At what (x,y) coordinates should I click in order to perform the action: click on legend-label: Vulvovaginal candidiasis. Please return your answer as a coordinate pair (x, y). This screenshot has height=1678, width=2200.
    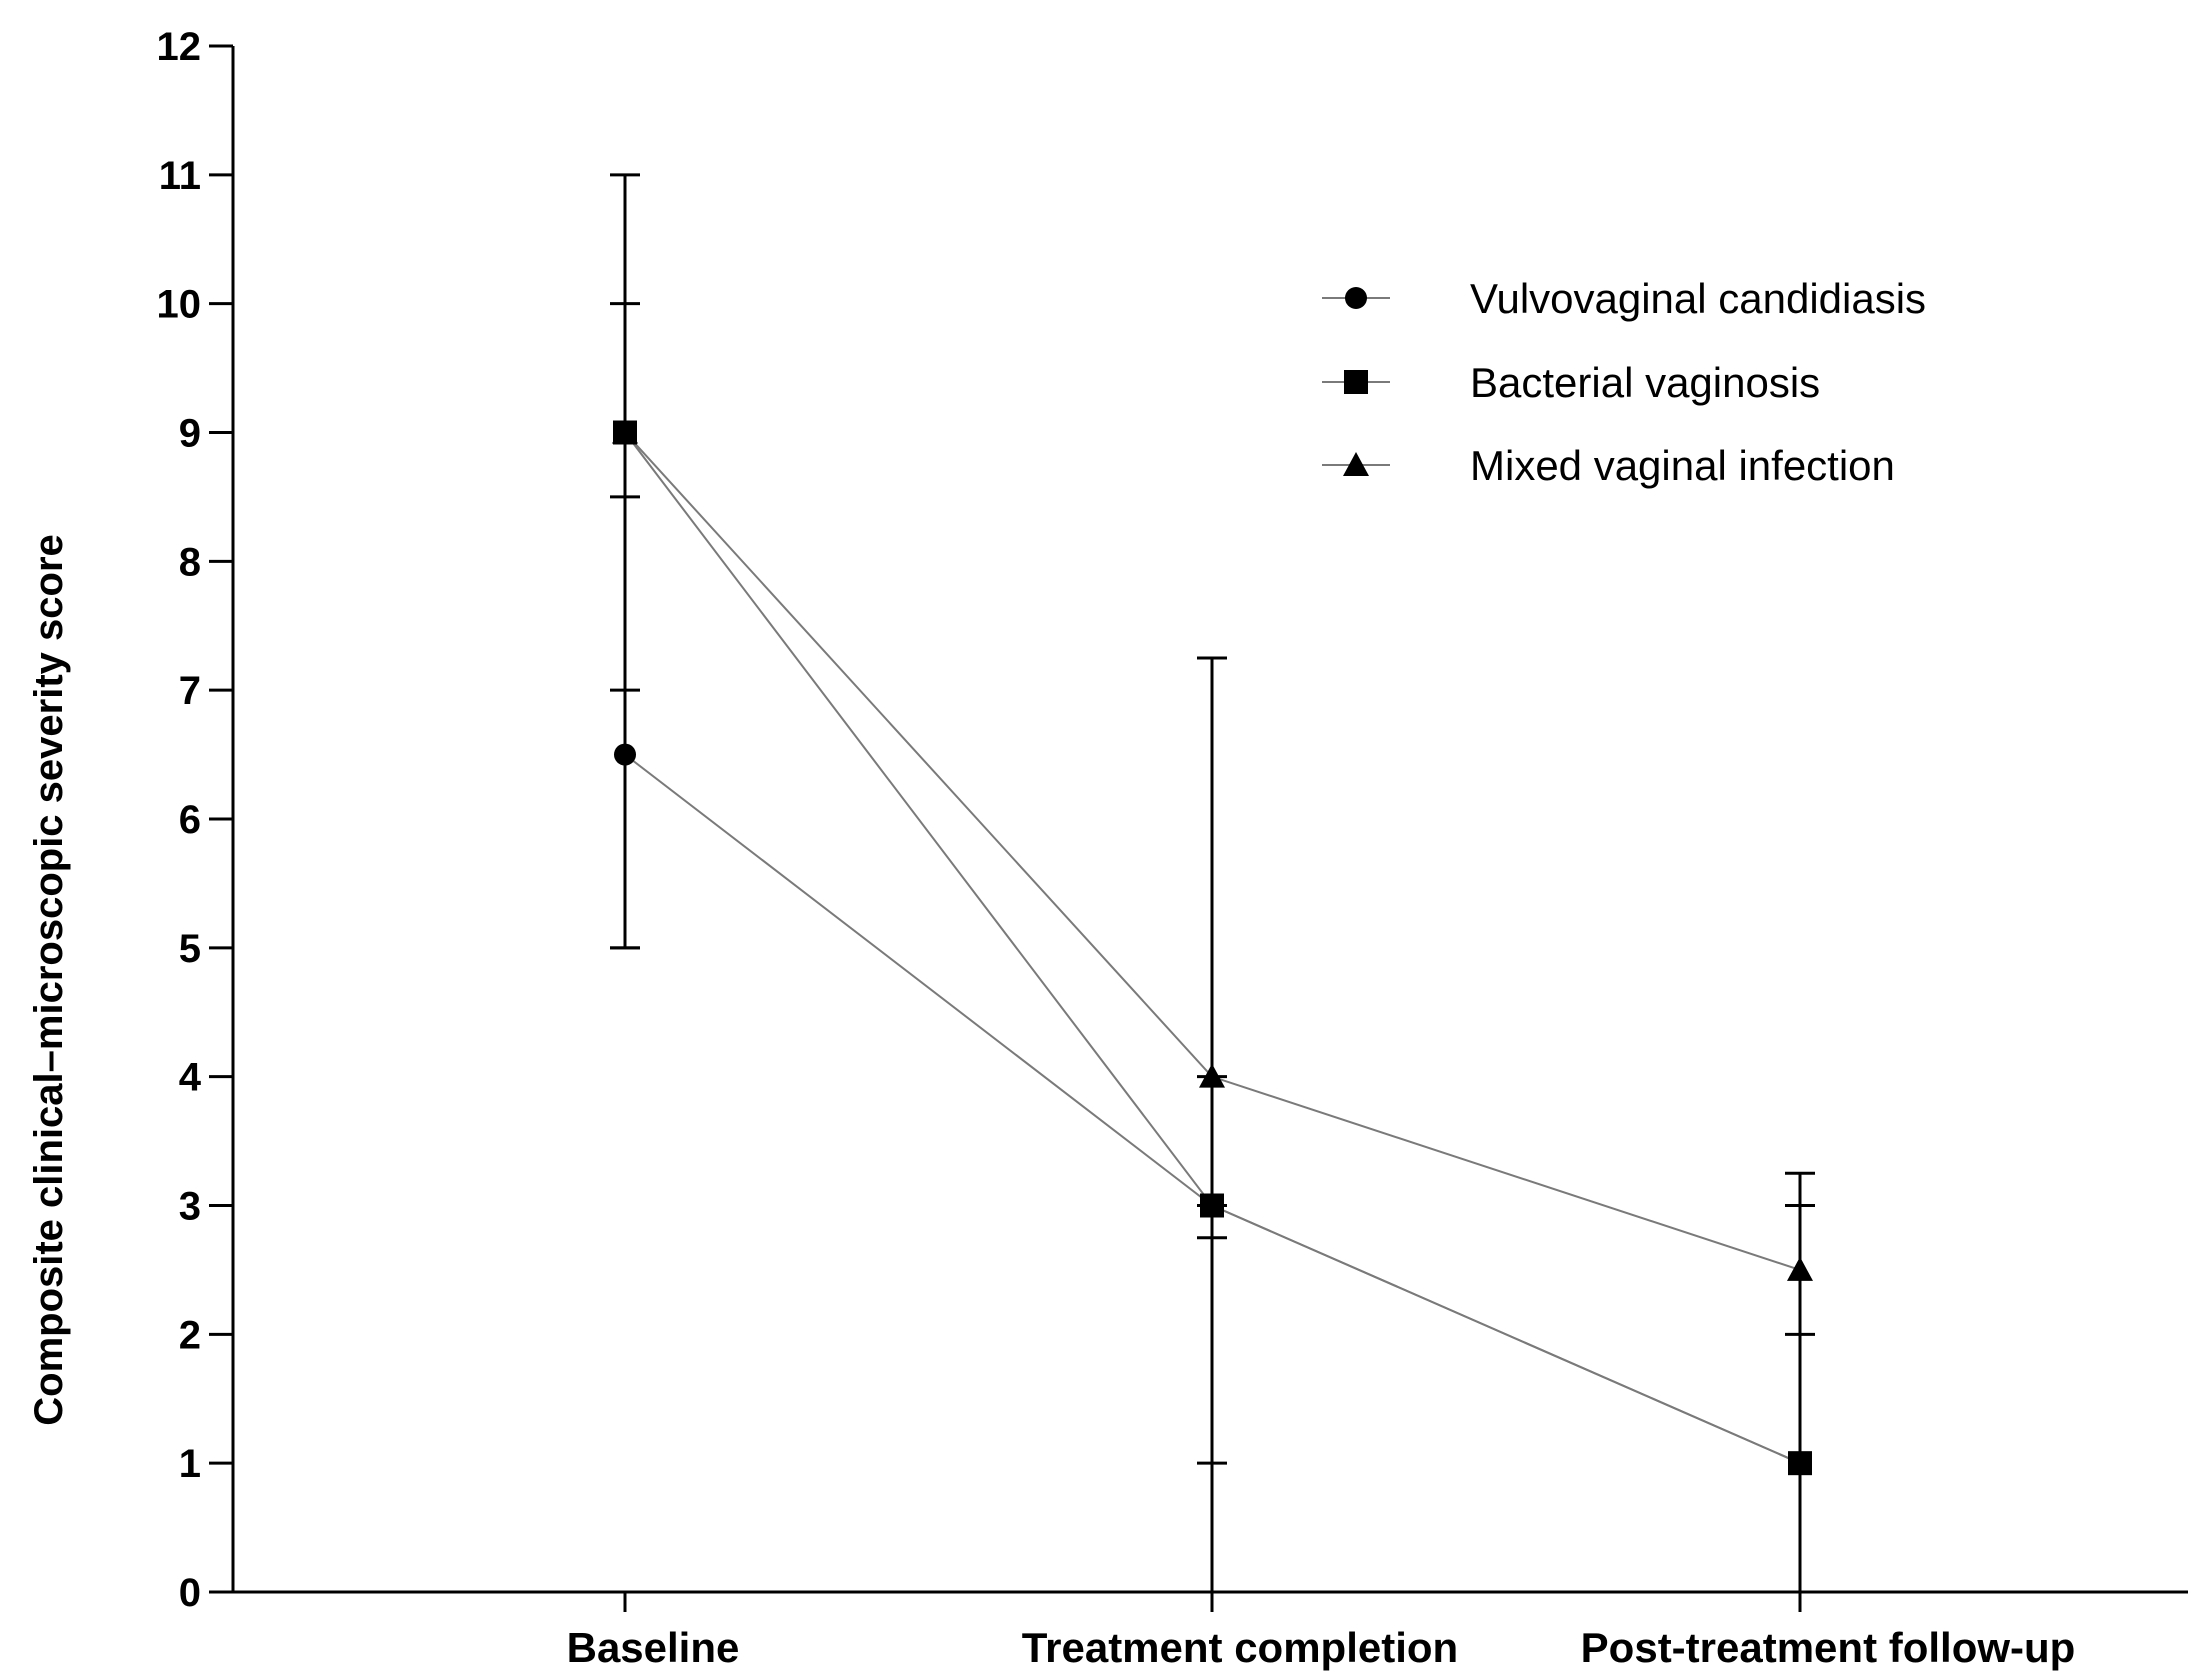
    Looking at the image, I should click on (1698, 298).